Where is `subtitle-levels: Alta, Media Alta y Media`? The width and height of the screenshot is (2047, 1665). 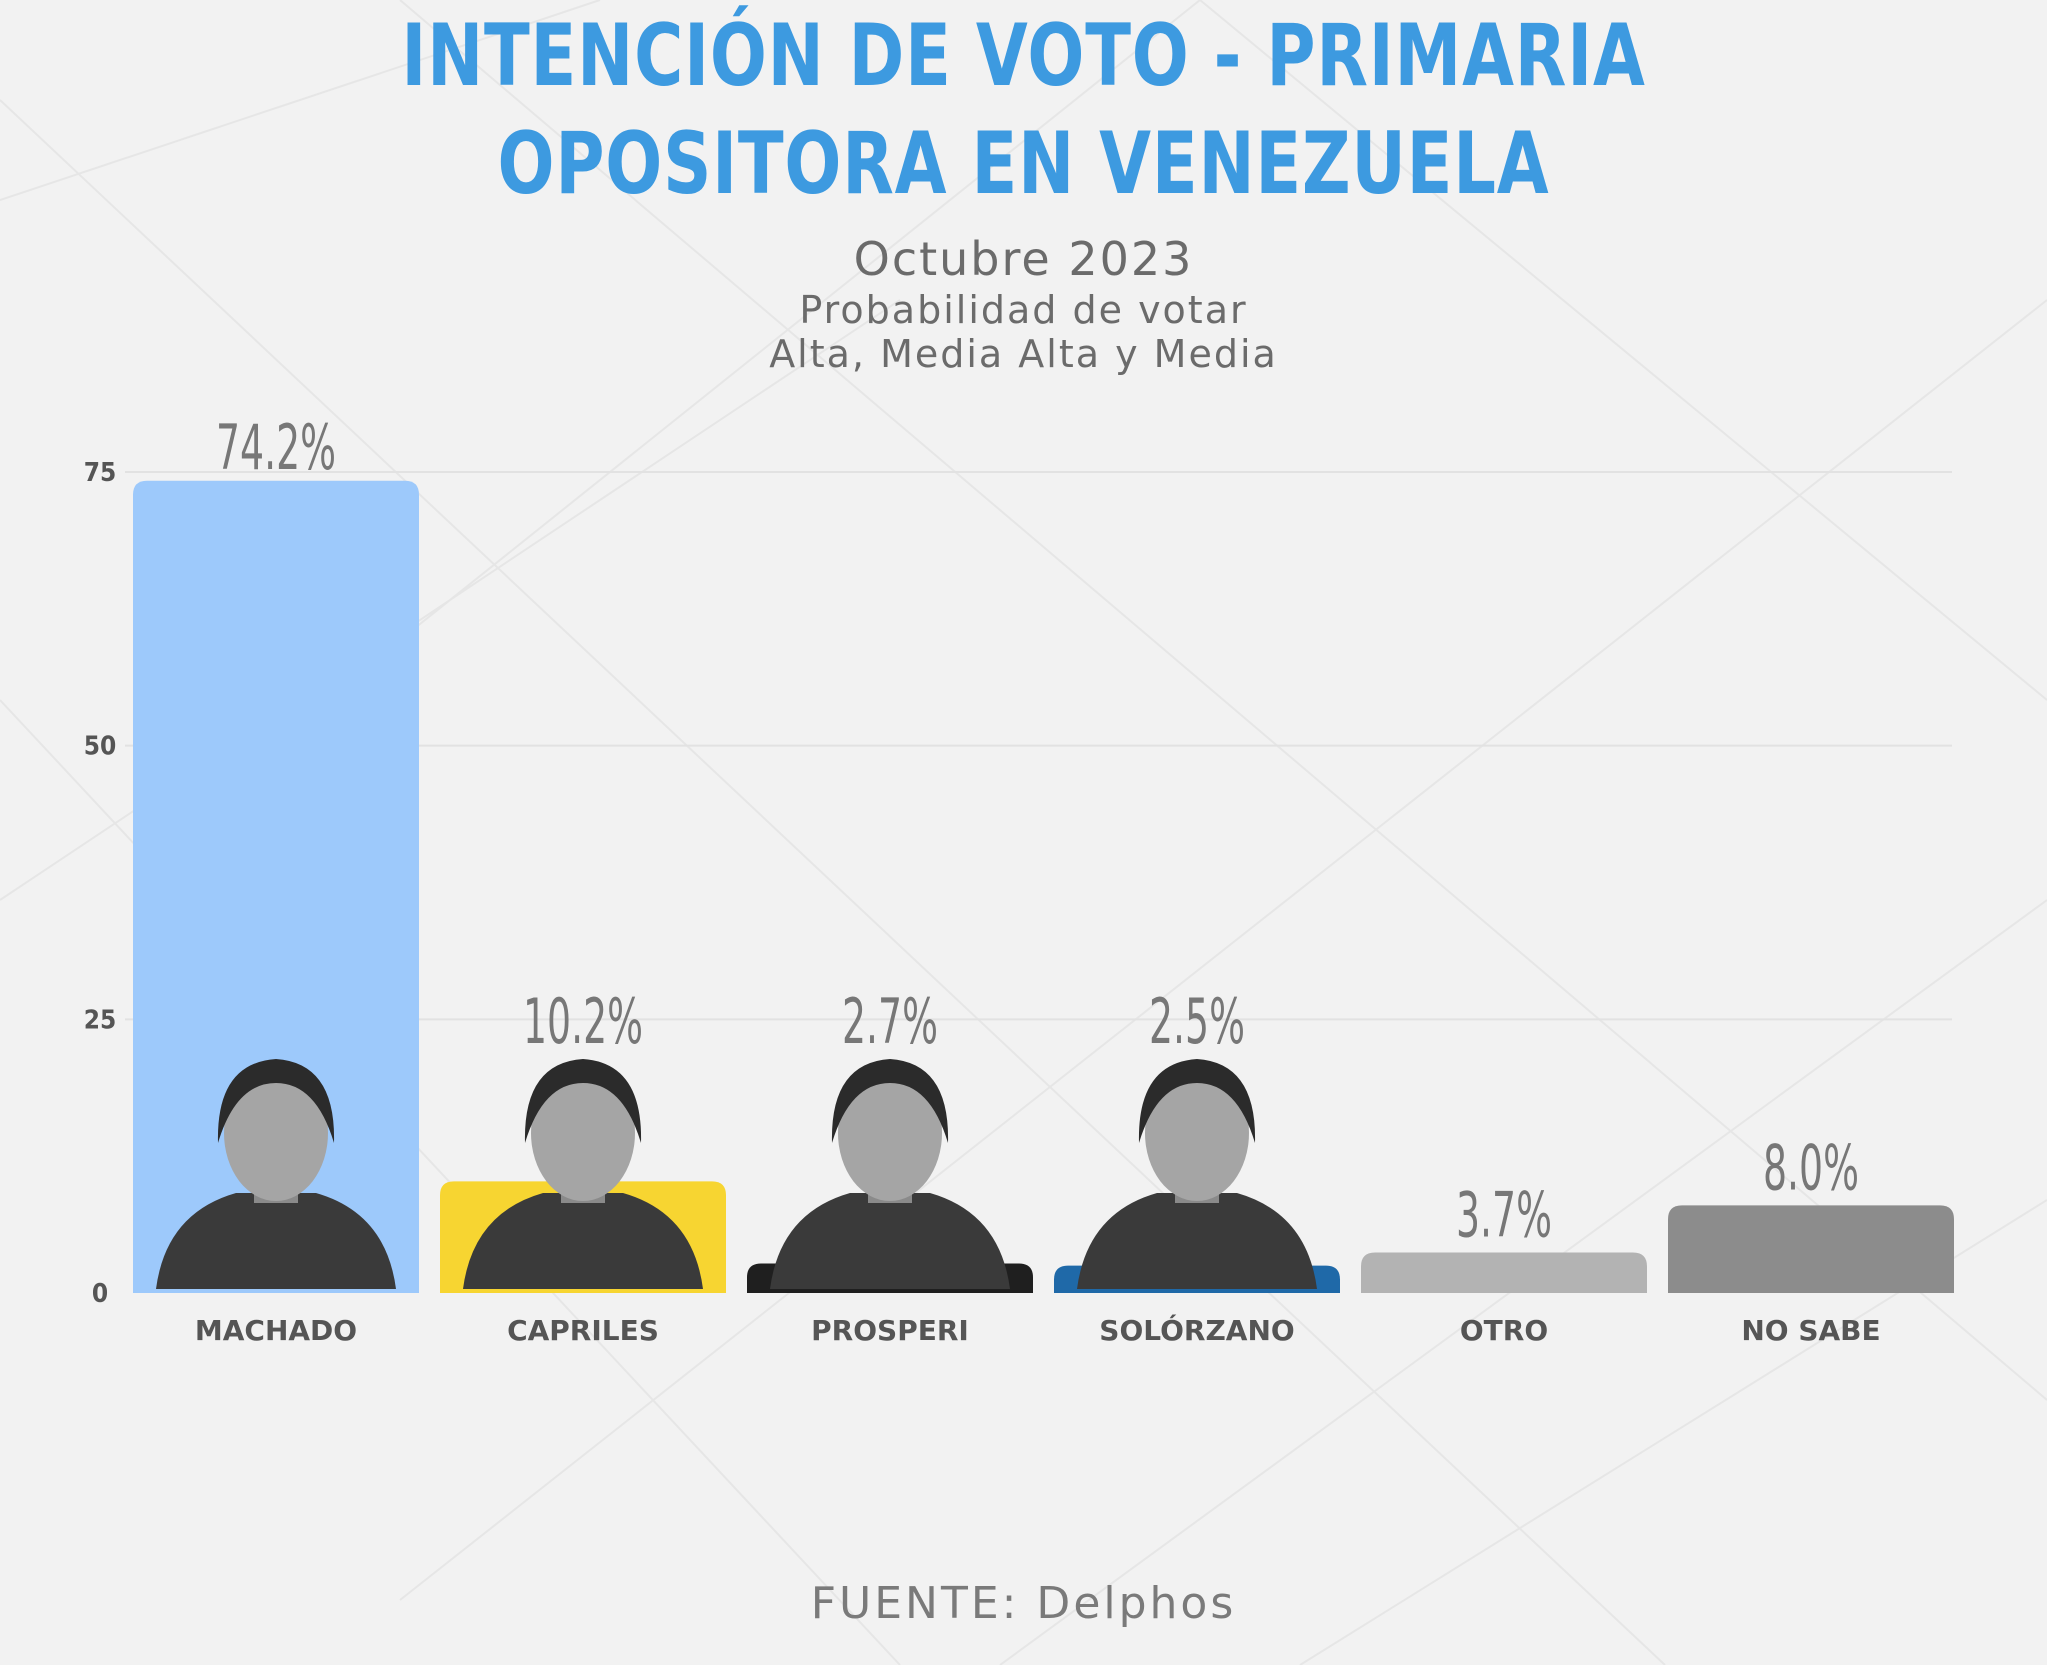 subtitle-levels: Alta, Media Alta y Media is located at coordinates (1023, 354).